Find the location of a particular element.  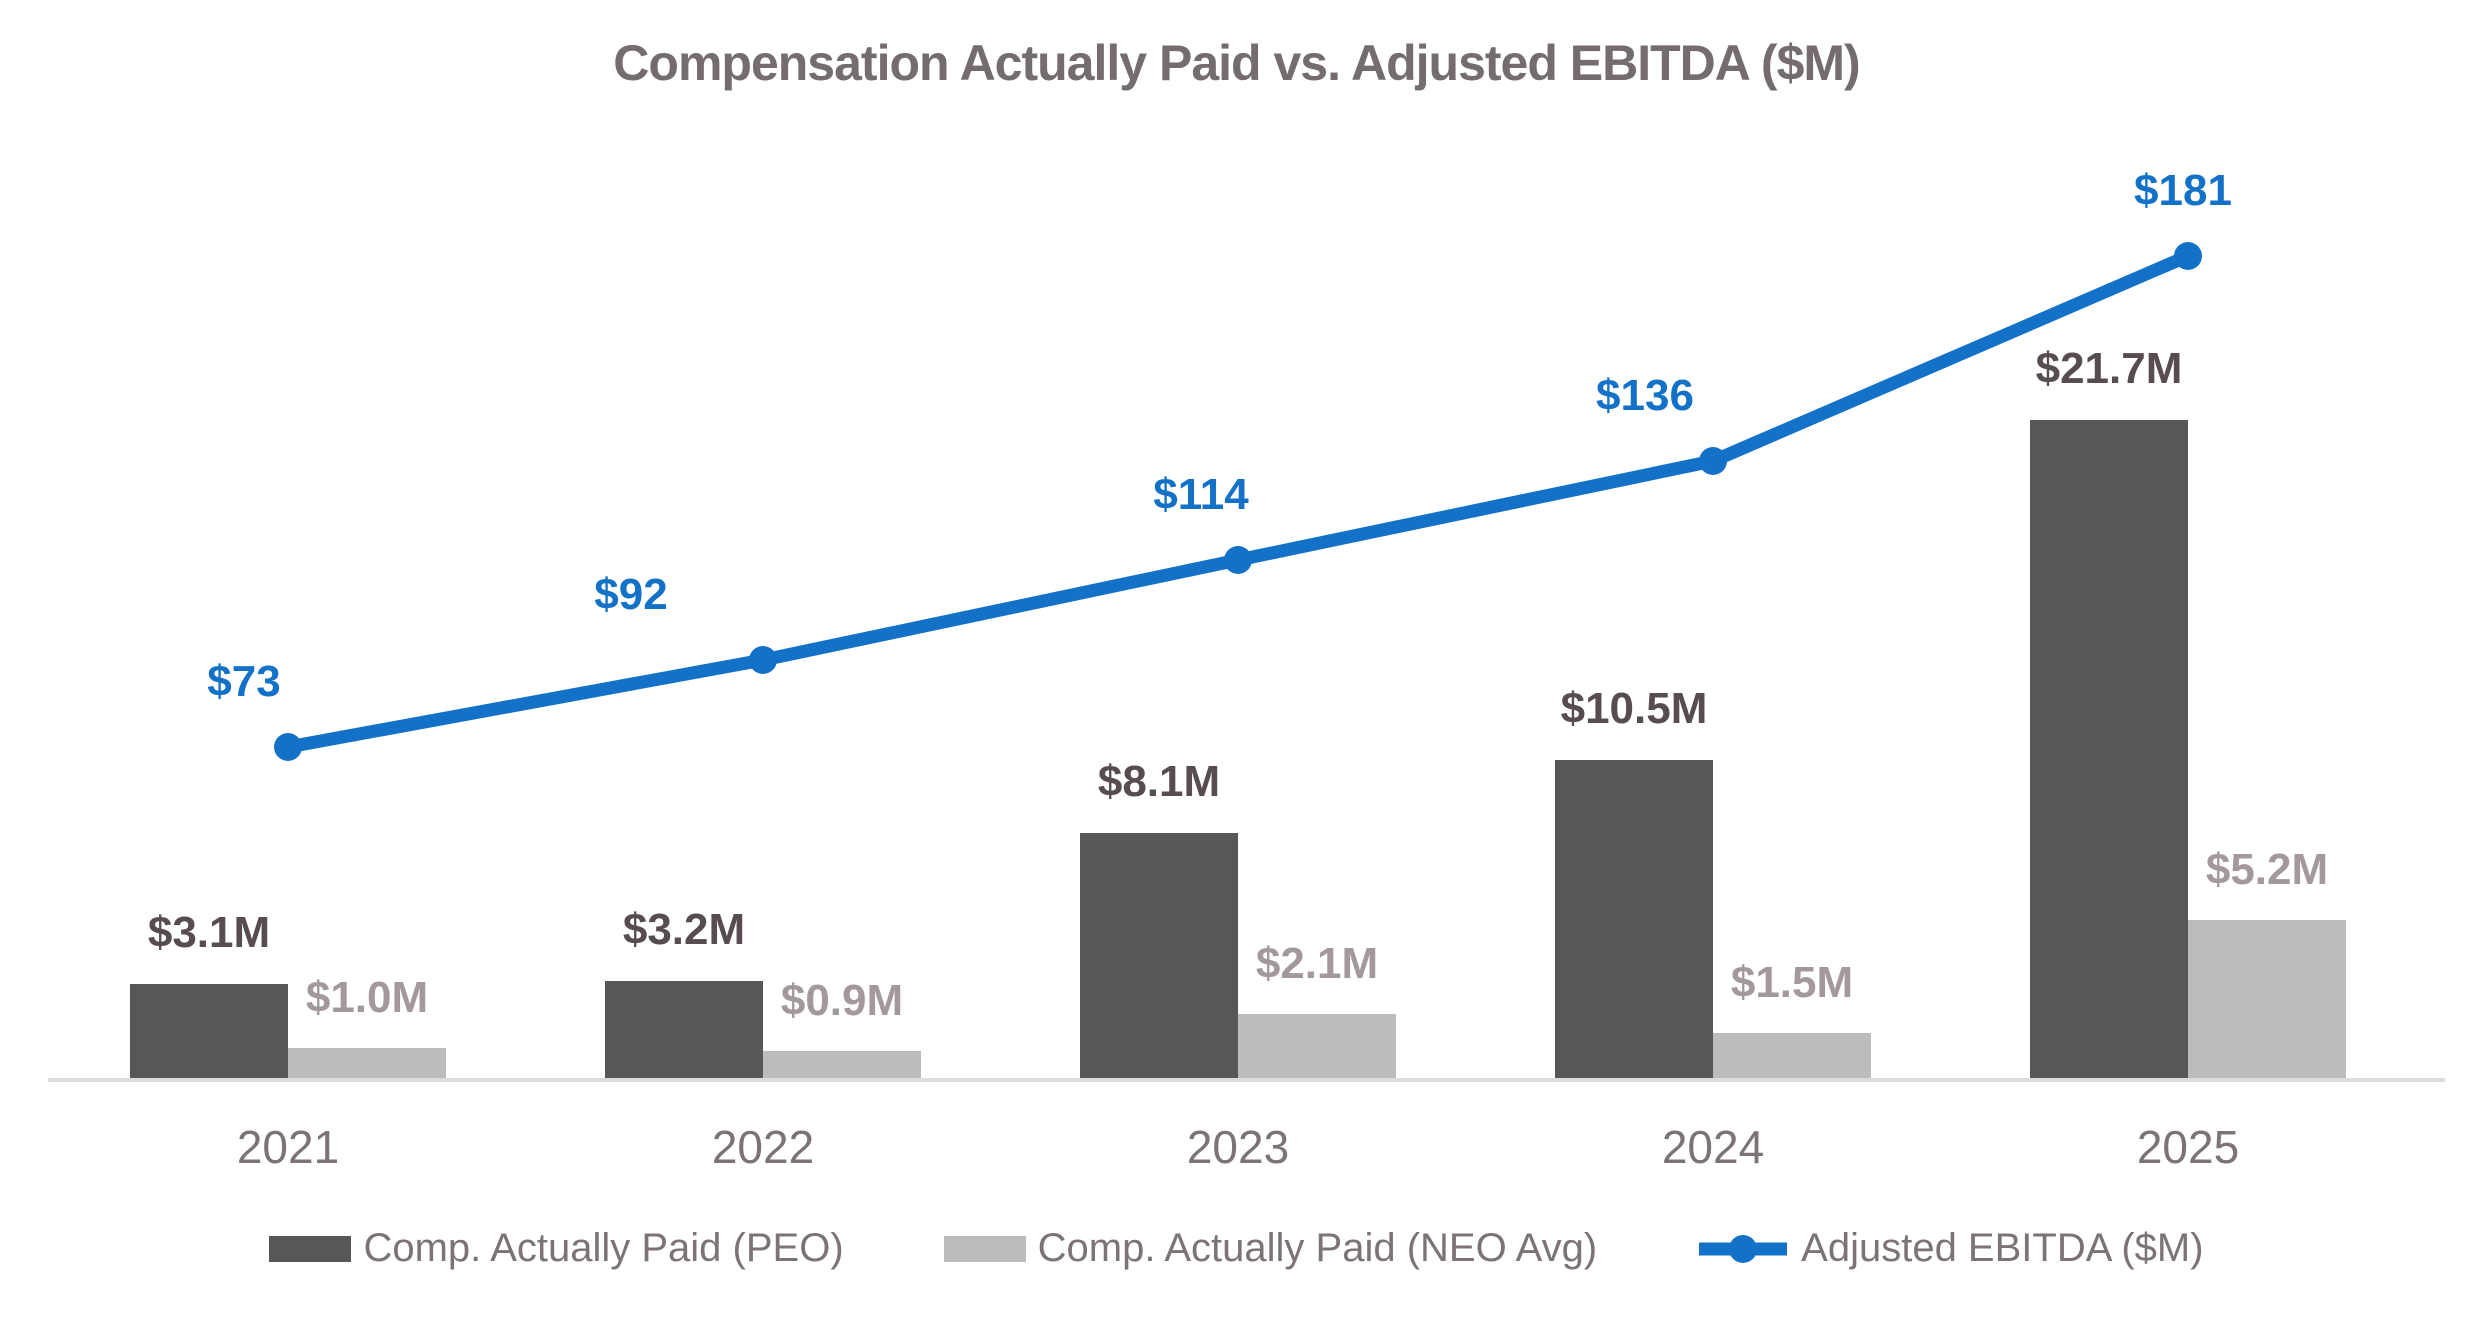

bar-neo-2021 is located at coordinates (367, 1063).